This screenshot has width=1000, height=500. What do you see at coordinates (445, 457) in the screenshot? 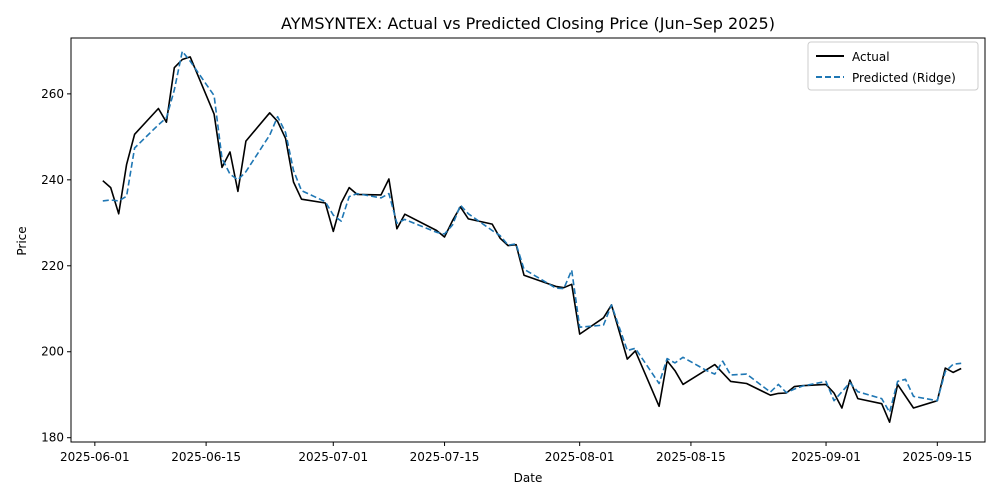
I see `x-tick-label: 2025-07-15` at bounding box center [445, 457].